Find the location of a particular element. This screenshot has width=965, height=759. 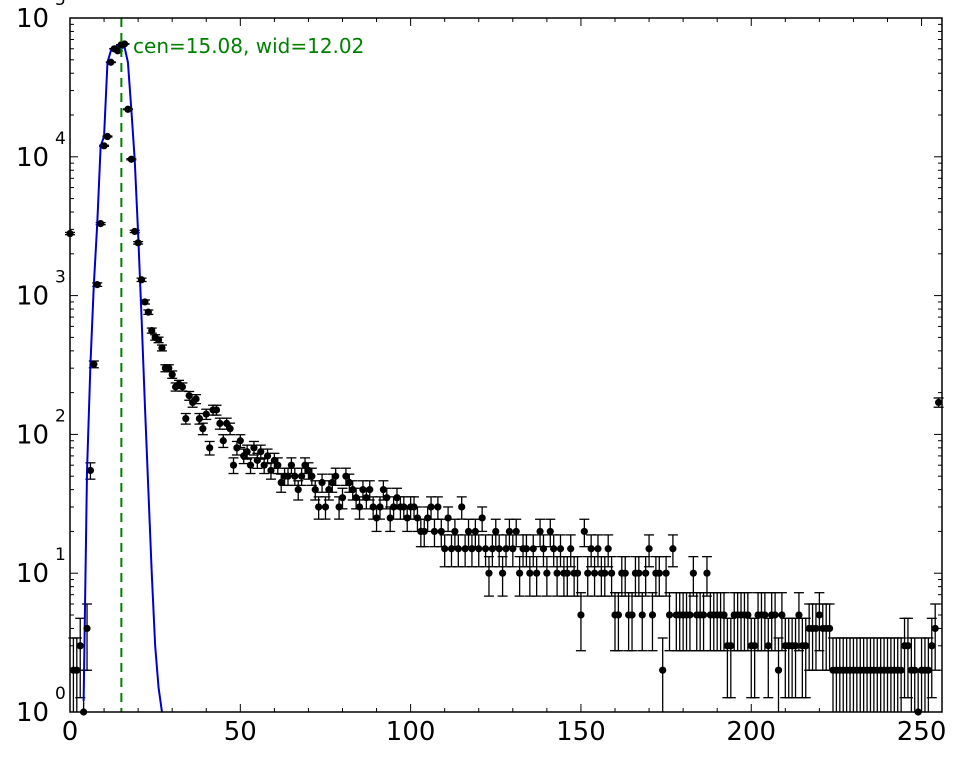

y-tick-exponent: 1 is located at coordinates (60, 555).